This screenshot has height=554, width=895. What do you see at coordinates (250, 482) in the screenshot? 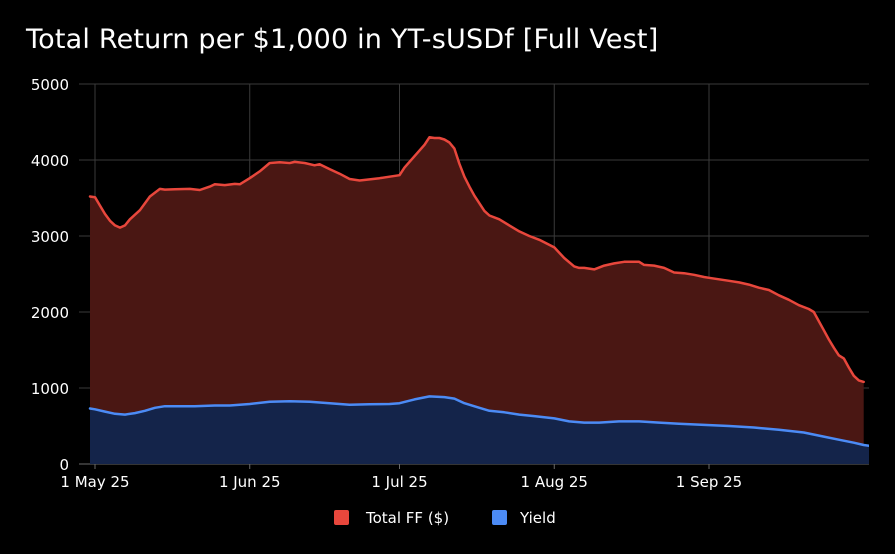
I see `x-tick-label: 1 Jun 25` at bounding box center [250, 482].